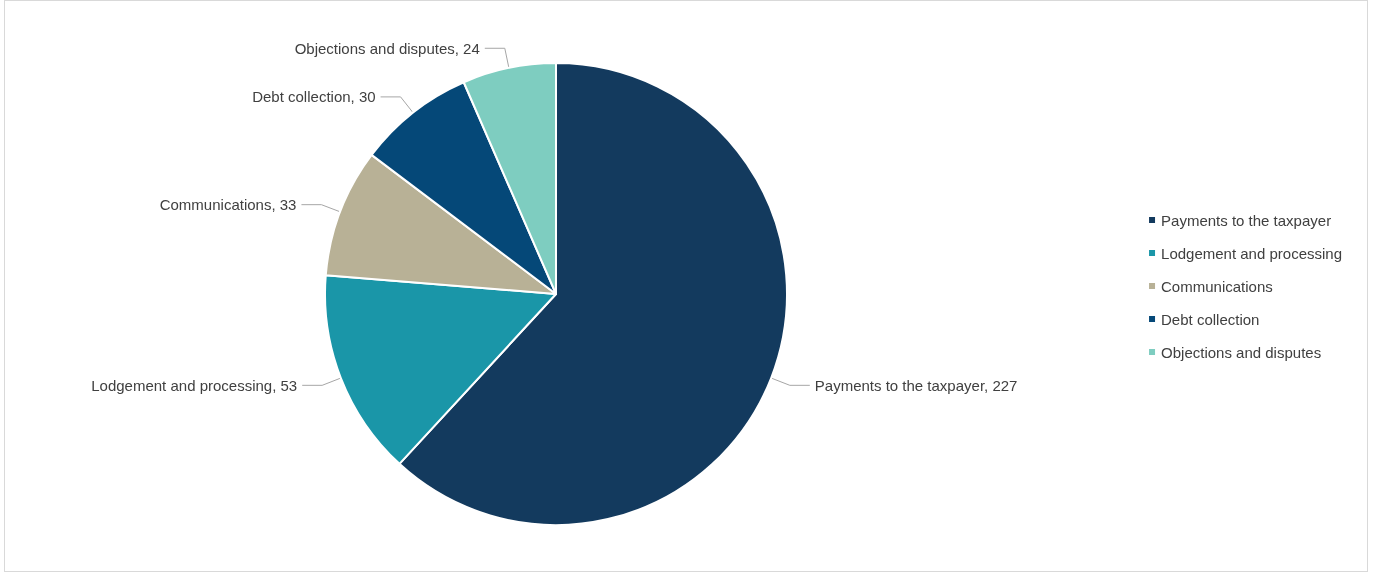 This screenshot has height=575, width=1374. Describe the element at coordinates (194, 385) in the screenshot. I see `data-label: Lodgement and processing, 53` at that location.